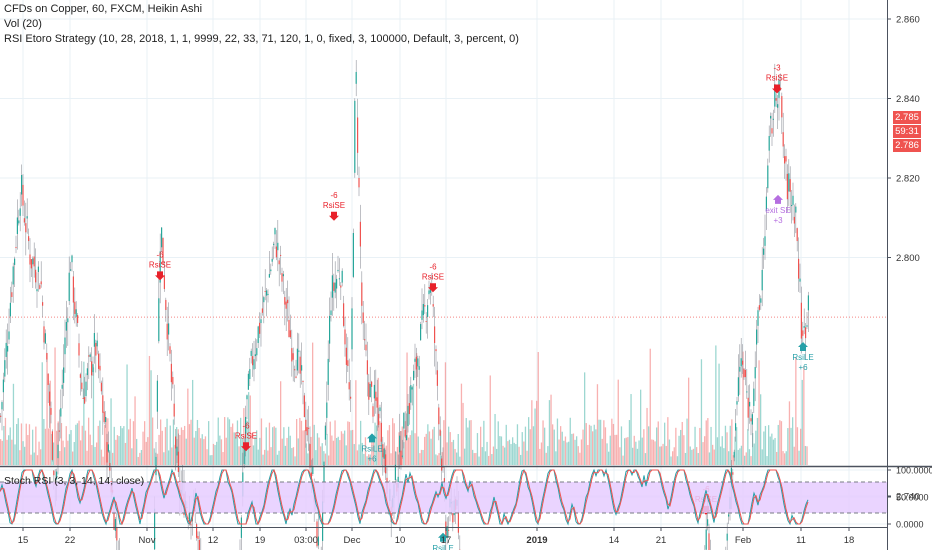  Describe the element at coordinates (777, 210) in the screenshot. I see `svg-text: exit SE` at that location.